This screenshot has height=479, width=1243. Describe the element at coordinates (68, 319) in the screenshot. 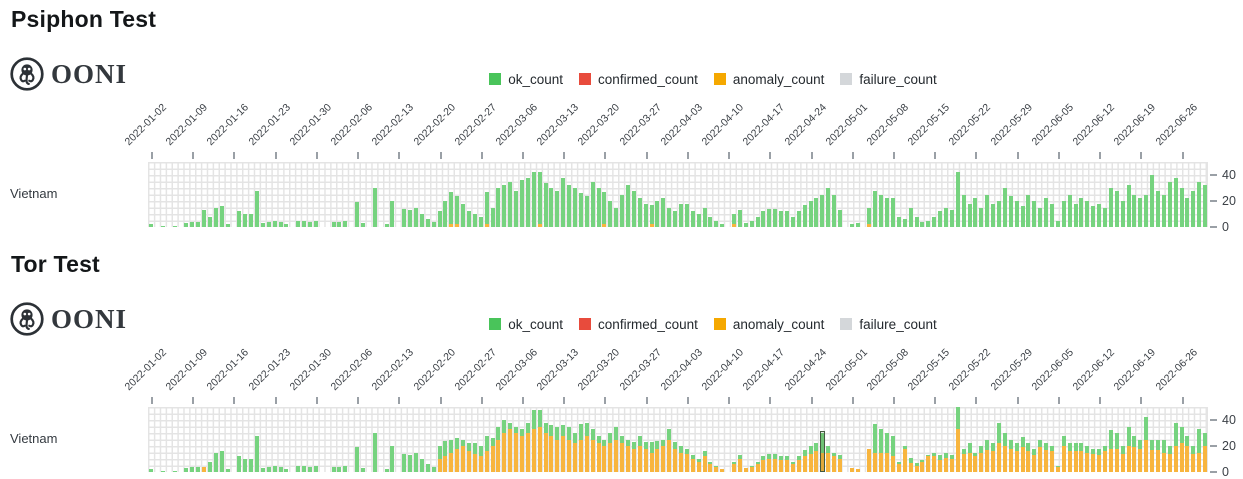

I see `ooni-logo: OONI` at that location.